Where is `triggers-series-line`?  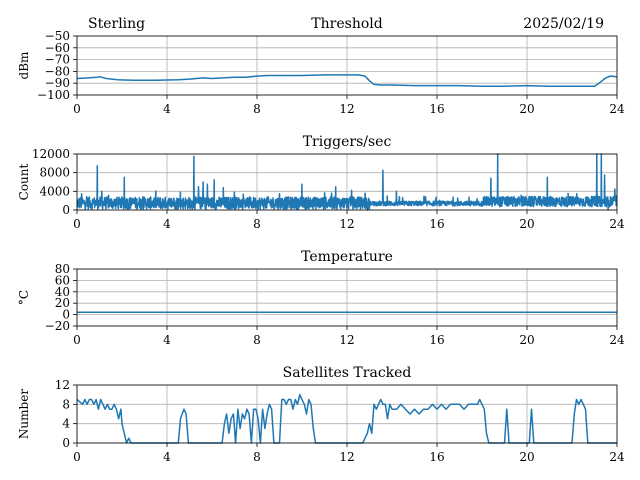 triggers-series-line is located at coordinates (347, 182).